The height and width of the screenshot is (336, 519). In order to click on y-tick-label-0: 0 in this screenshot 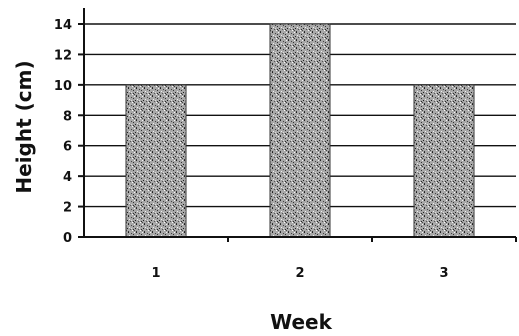, I will do `click(67, 238)`.